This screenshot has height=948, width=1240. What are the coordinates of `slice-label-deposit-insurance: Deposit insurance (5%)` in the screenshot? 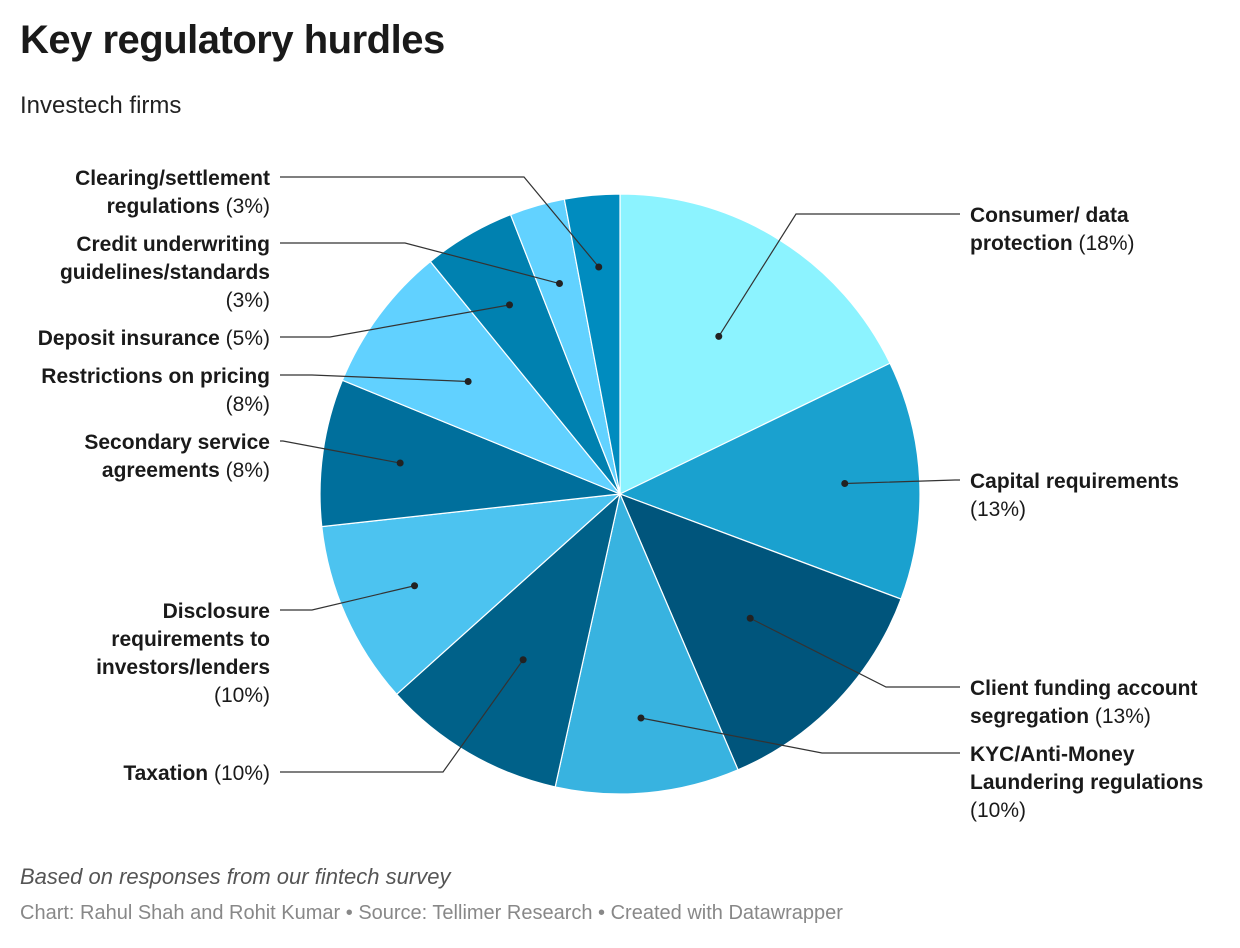 It's located at (154, 338).